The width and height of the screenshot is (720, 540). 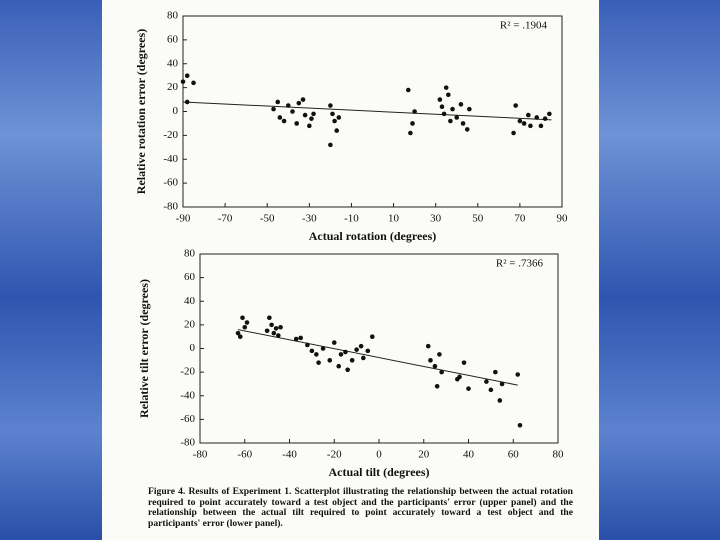 What do you see at coordinates (563, 219) in the screenshot?
I see `x-tick-label: 90` at bounding box center [563, 219].